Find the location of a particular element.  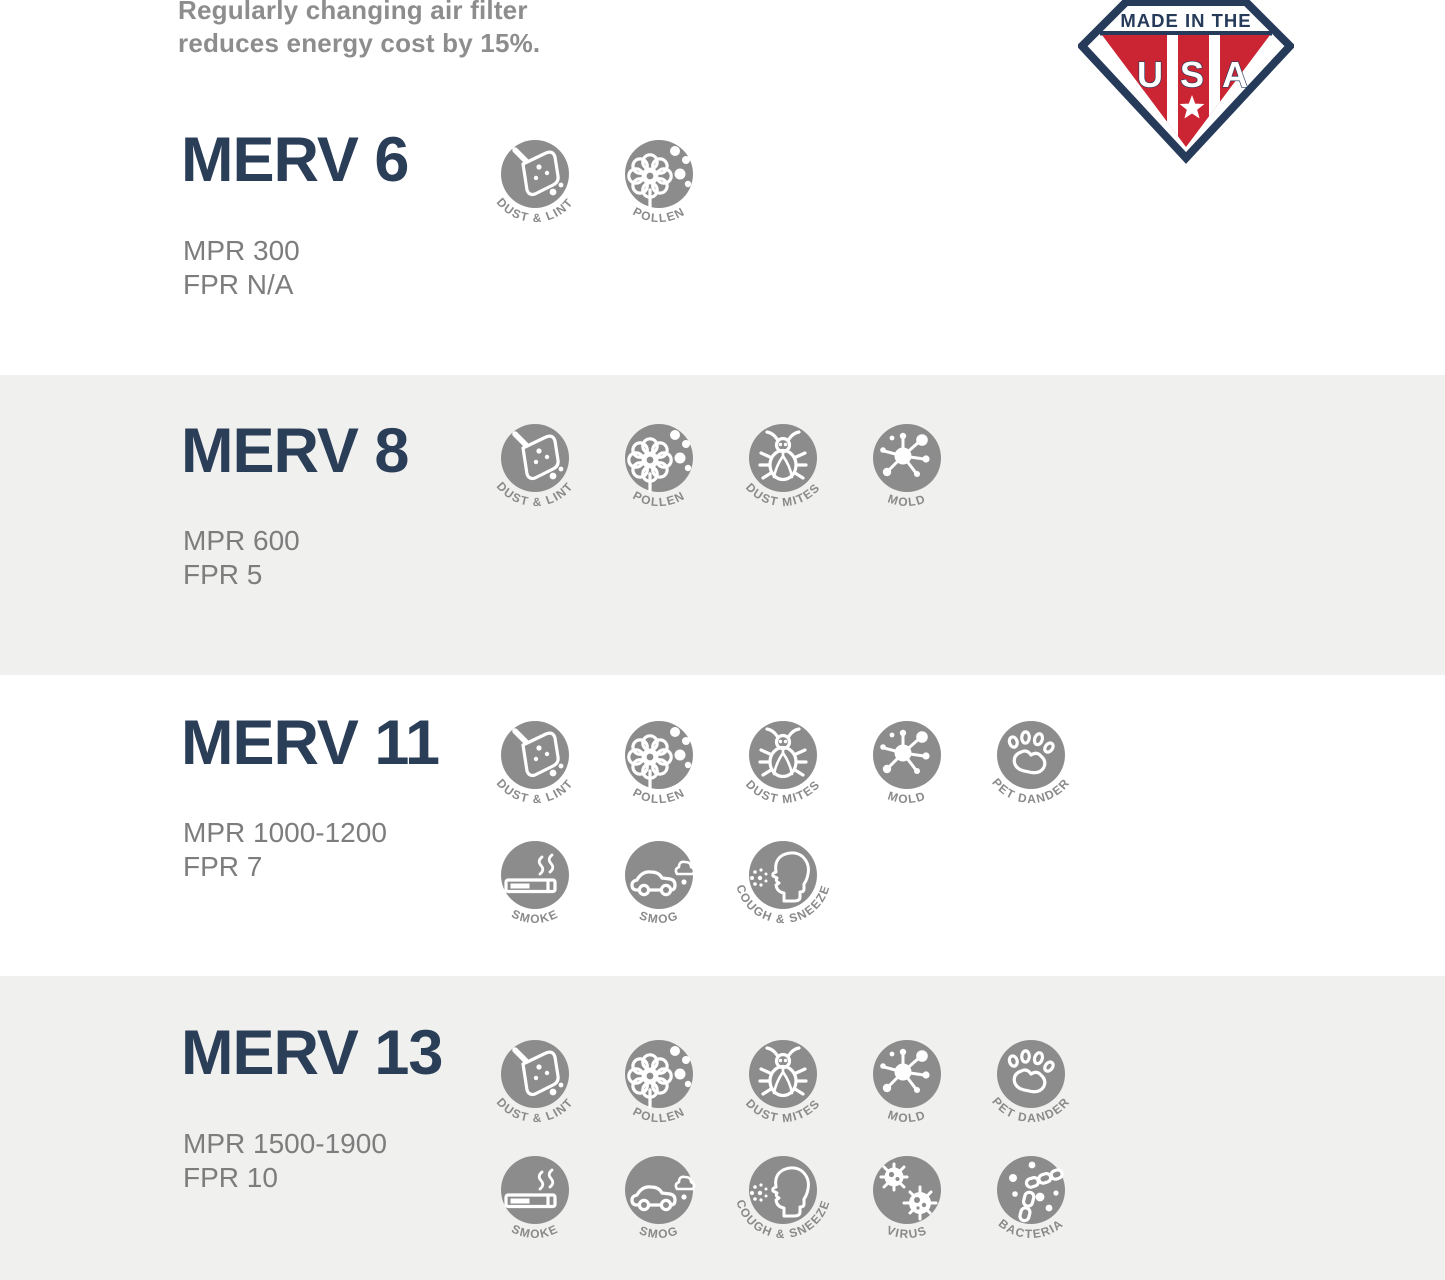

mpr-value: MPR 1500-1900 is located at coordinates (285, 1143).